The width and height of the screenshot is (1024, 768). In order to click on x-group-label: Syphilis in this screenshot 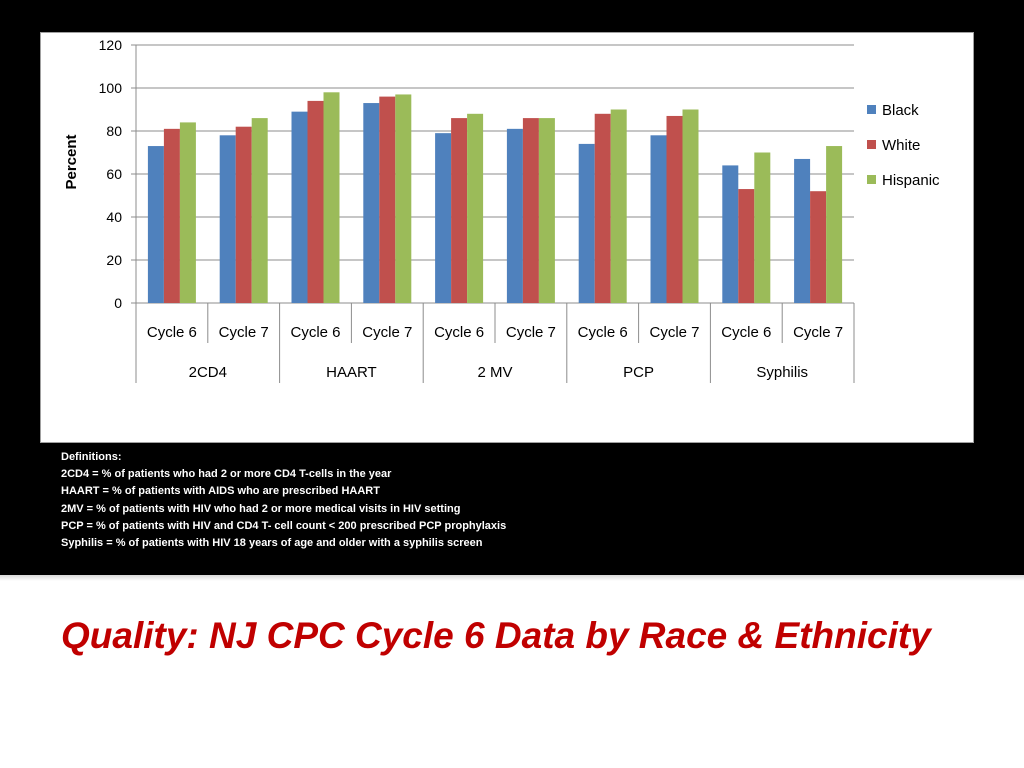, I will do `click(782, 372)`.